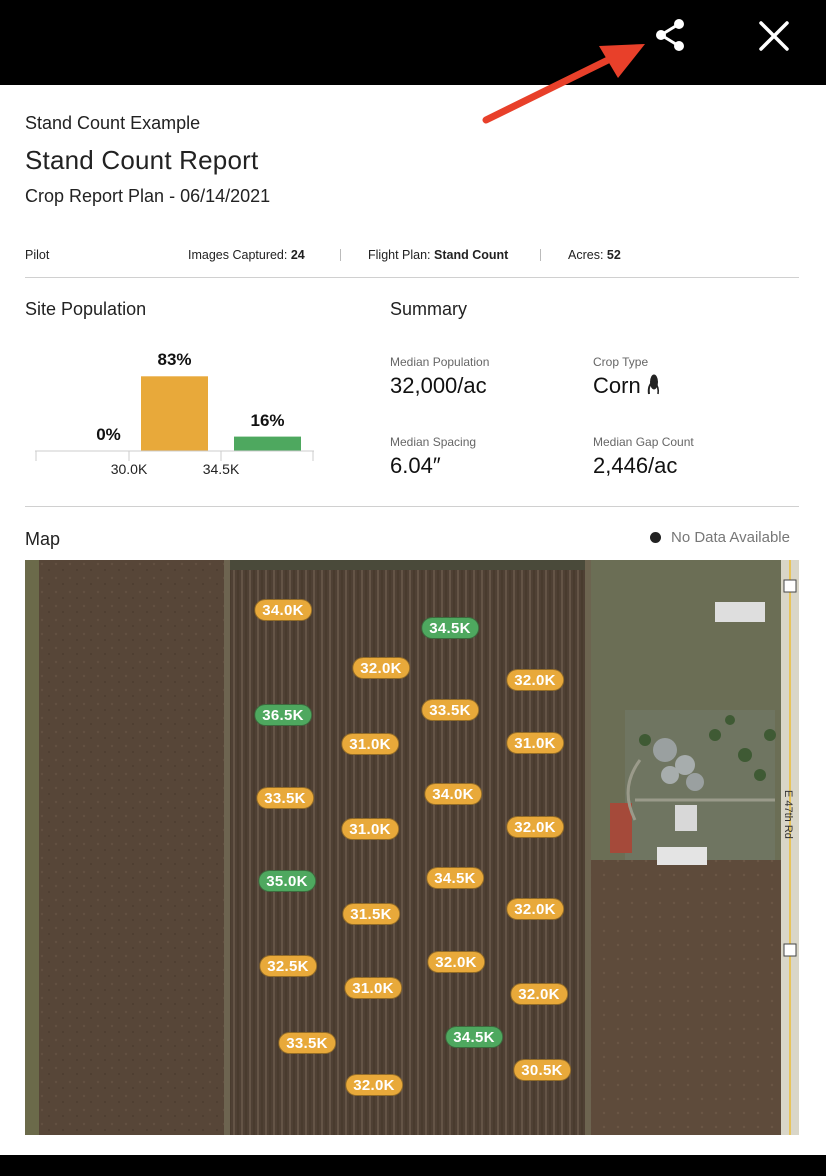 This screenshot has width=826, height=1176. What do you see at coordinates (129, 469) in the screenshot?
I see `tick-label: 30.0K` at bounding box center [129, 469].